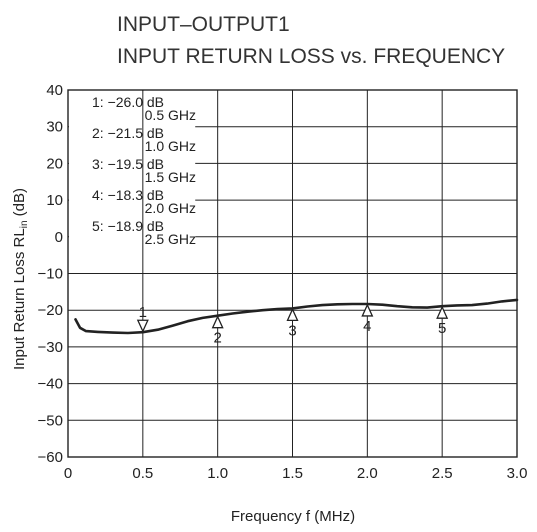 Image resolution: width=537 pixels, height=532 pixels. I want to click on y-tick-label: 0, so click(59, 237).